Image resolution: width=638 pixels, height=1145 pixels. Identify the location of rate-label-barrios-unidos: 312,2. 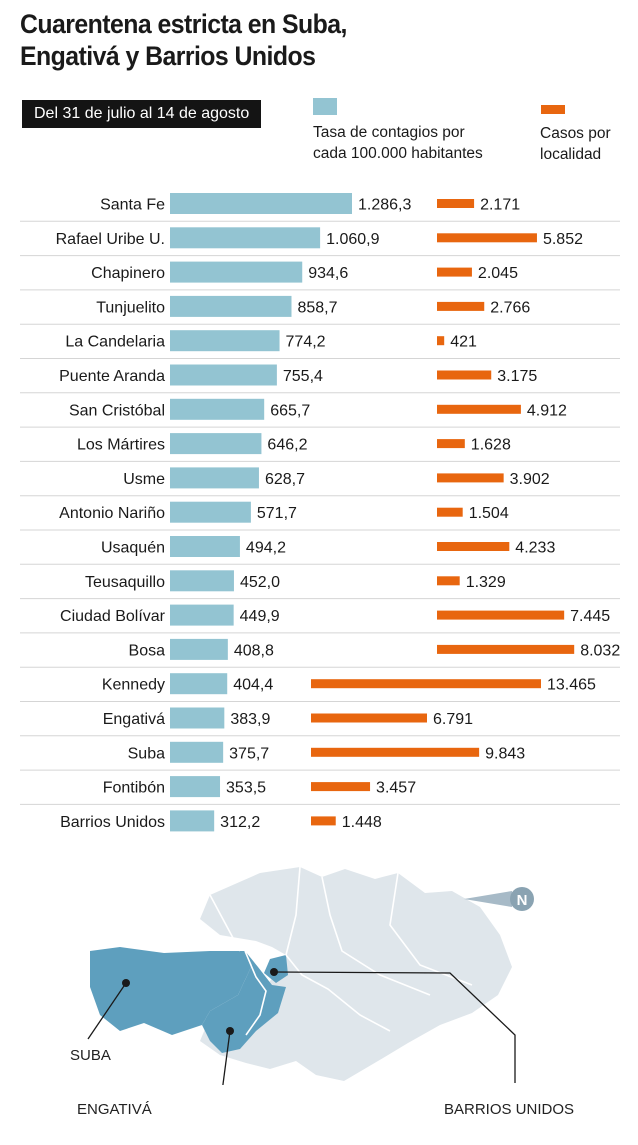
(240, 822).